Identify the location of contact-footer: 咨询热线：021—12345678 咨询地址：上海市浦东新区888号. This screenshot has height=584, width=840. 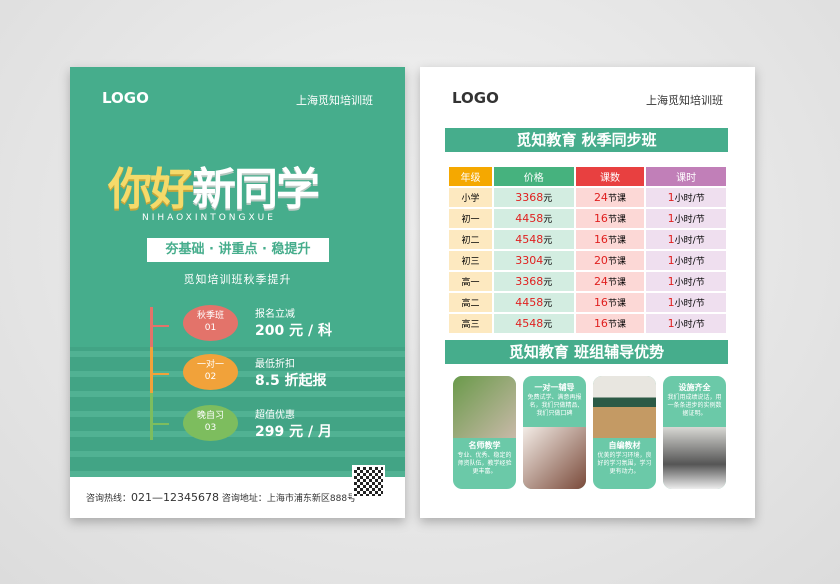
(237, 491).